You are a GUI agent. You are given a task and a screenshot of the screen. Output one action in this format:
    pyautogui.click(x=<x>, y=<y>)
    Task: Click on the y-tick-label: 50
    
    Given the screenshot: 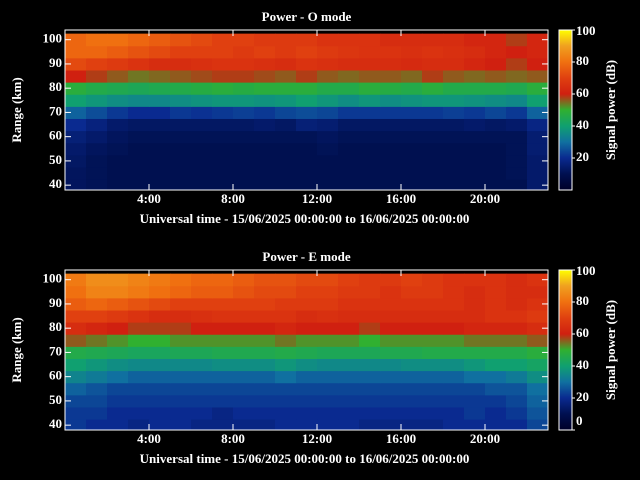 What is the action you would take?
    pyautogui.click(x=55, y=399)
    